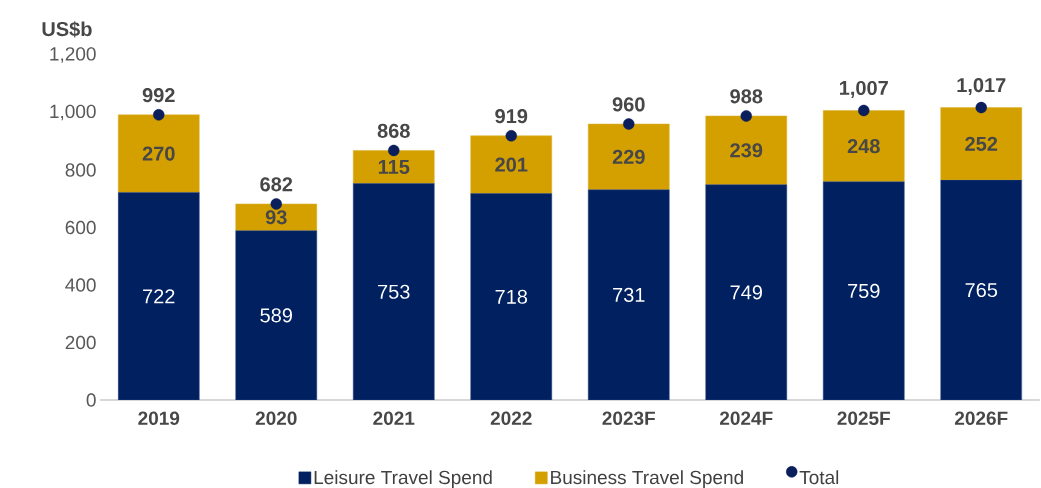  I want to click on x-tick-label: 2025F, so click(863, 418).